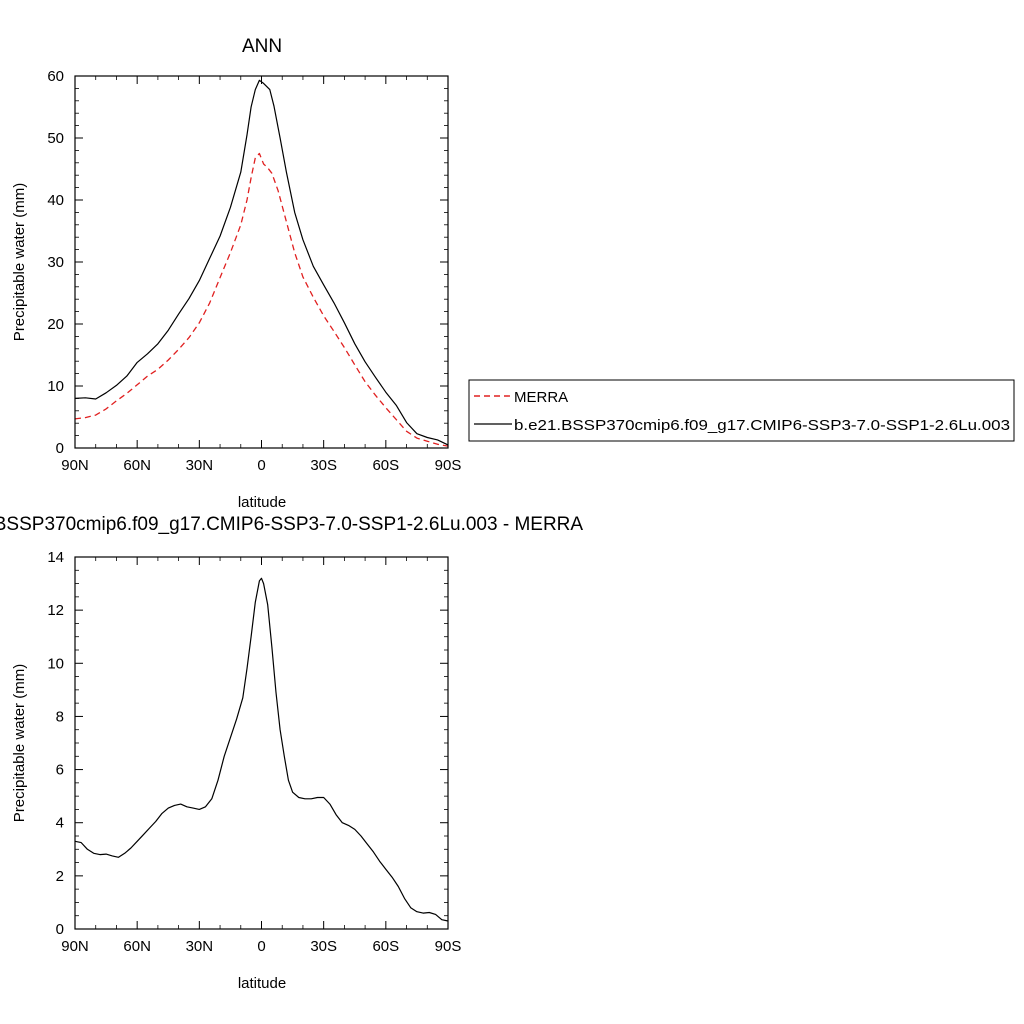 This screenshot has width=1024, height=1024. I want to click on y-tick-label: 2, so click(60, 876).